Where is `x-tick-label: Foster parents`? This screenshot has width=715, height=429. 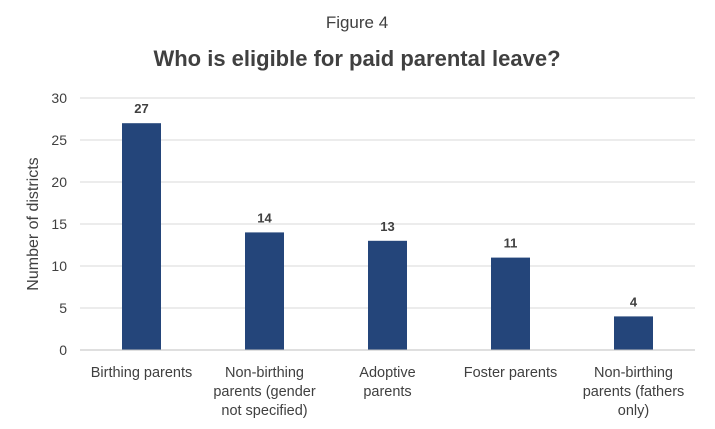 x-tick-label: Foster parents is located at coordinates (511, 373).